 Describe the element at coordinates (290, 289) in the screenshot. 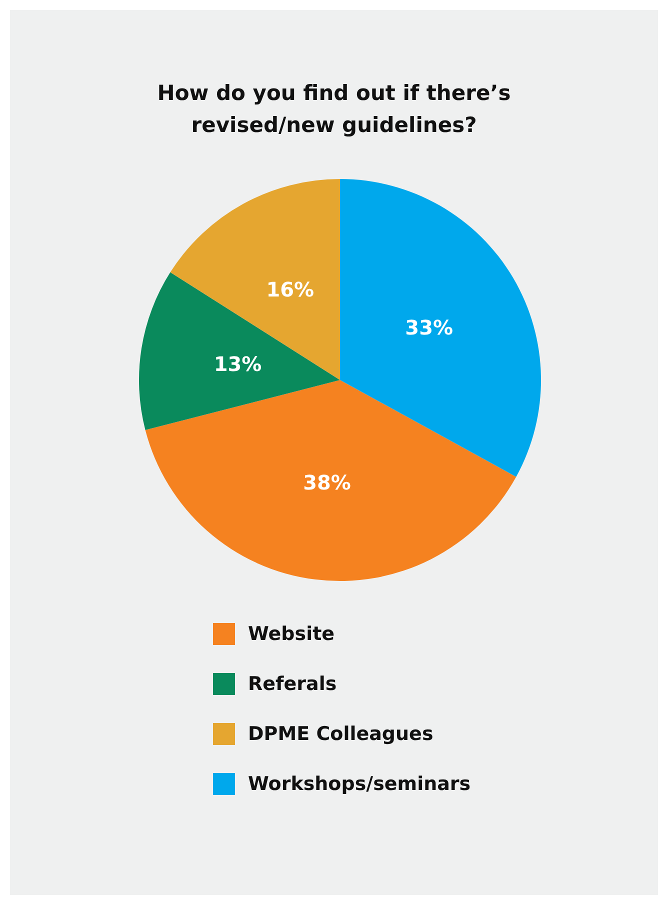

I see `data-label: 16%` at that location.